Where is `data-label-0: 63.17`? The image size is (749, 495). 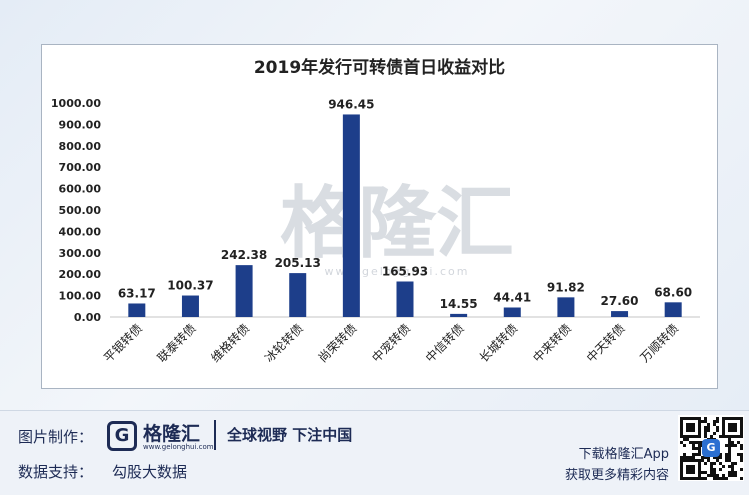
data-label-0: 63.17 is located at coordinates (137, 293).